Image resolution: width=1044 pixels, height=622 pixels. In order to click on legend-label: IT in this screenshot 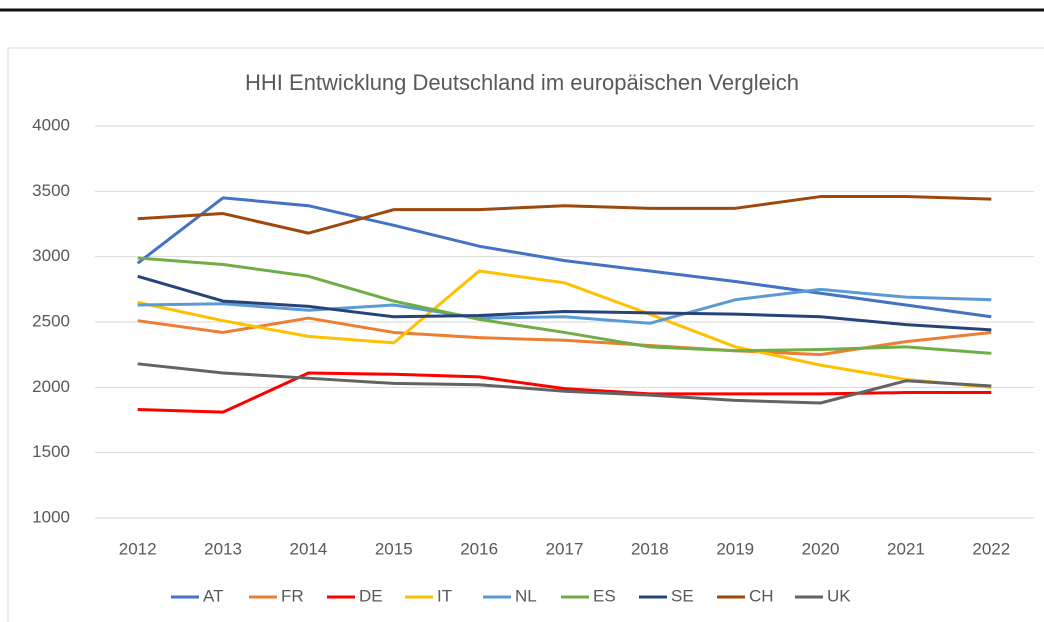, I will do `click(444, 595)`.